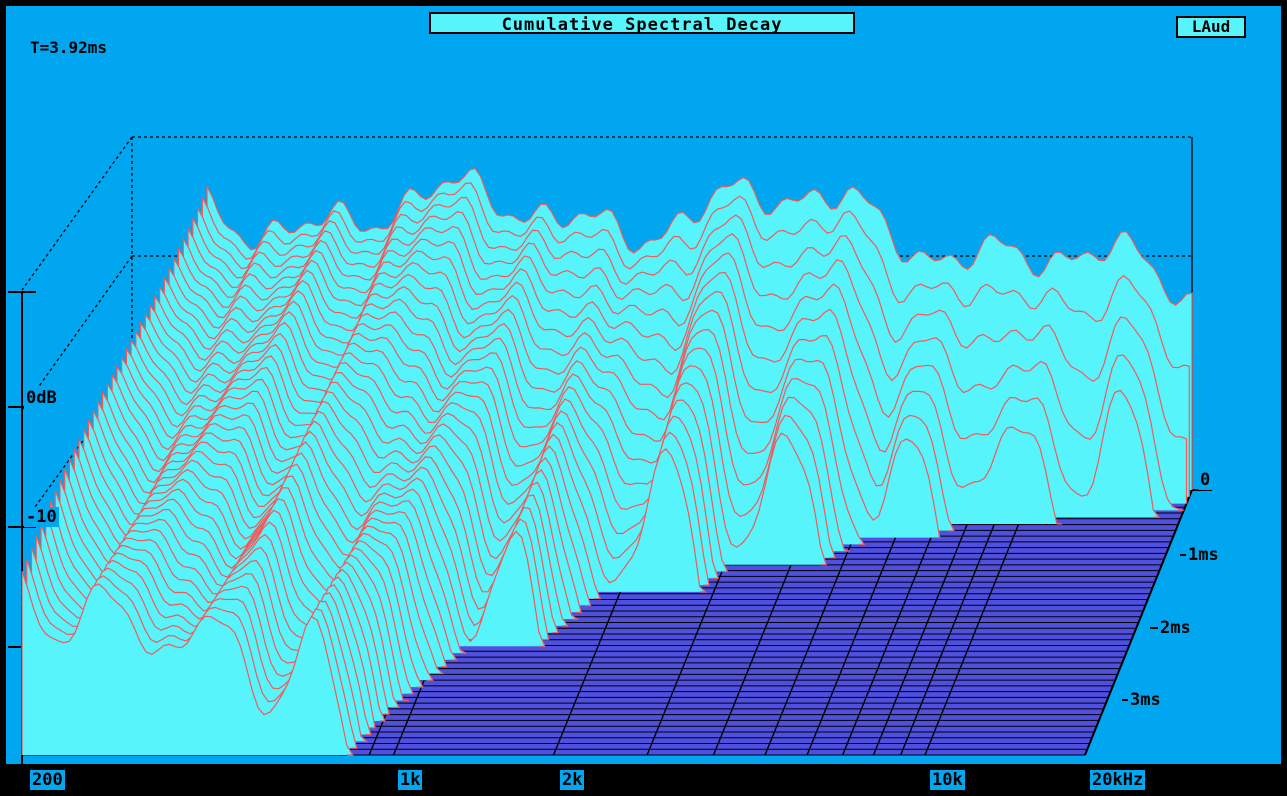 This screenshot has width=1287, height=796. What do you see at coordinates (1118, 780) in the screenshot?
I see `x-tick-label-20khz: 20kHz` at bounding box center [1118, 780].